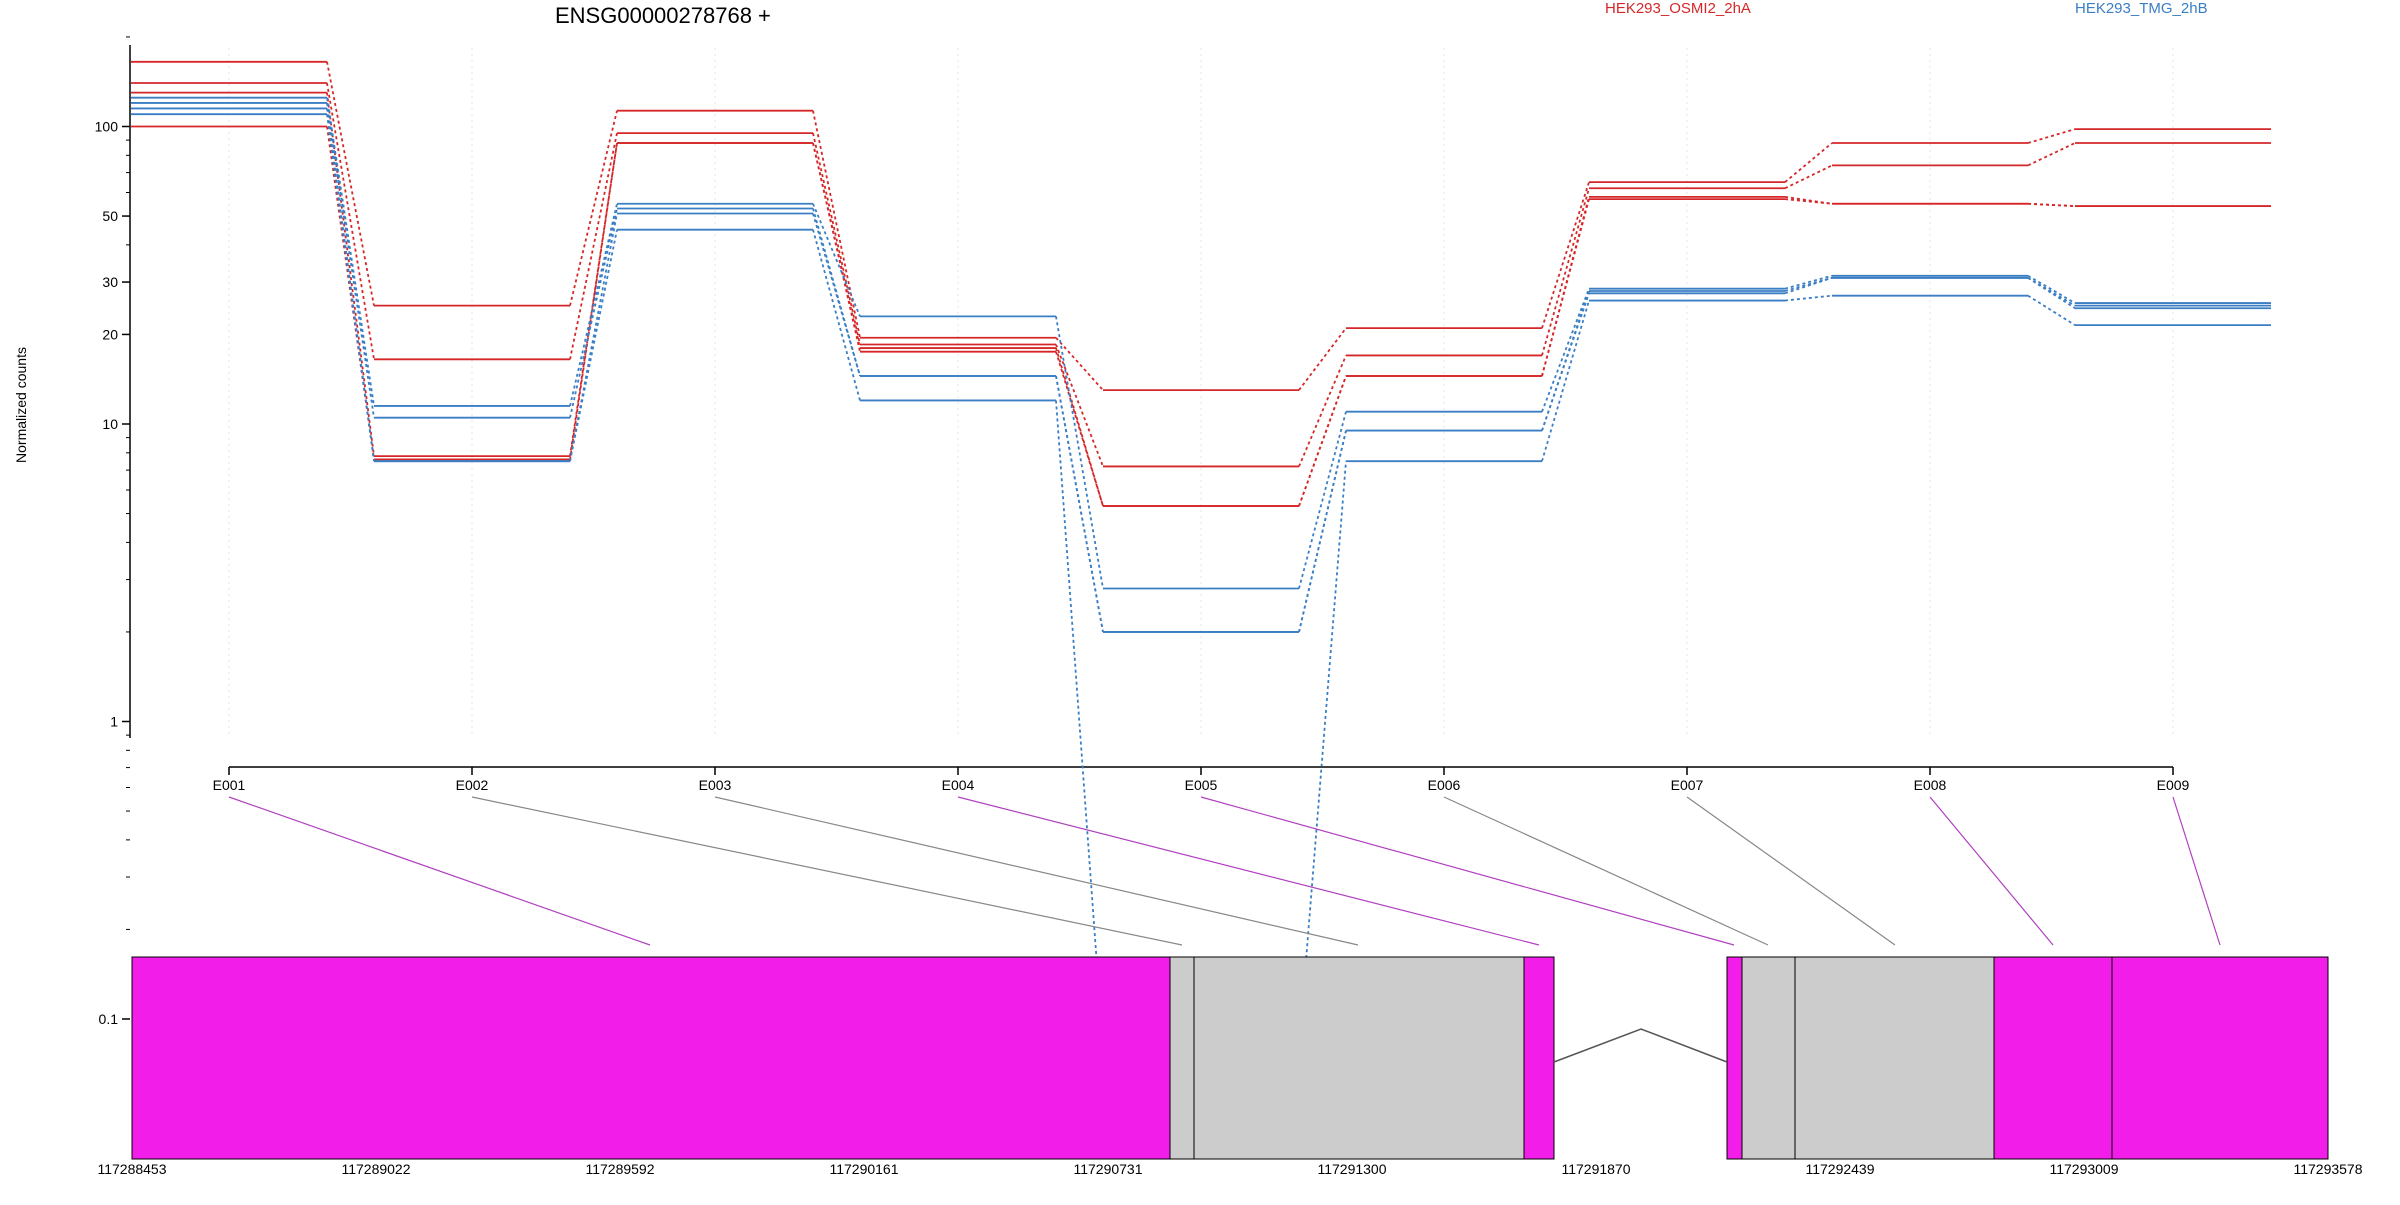  Describe the element at coordinates (110, 334) in the screenshot. I see `y-tick-label: 20` at that location.